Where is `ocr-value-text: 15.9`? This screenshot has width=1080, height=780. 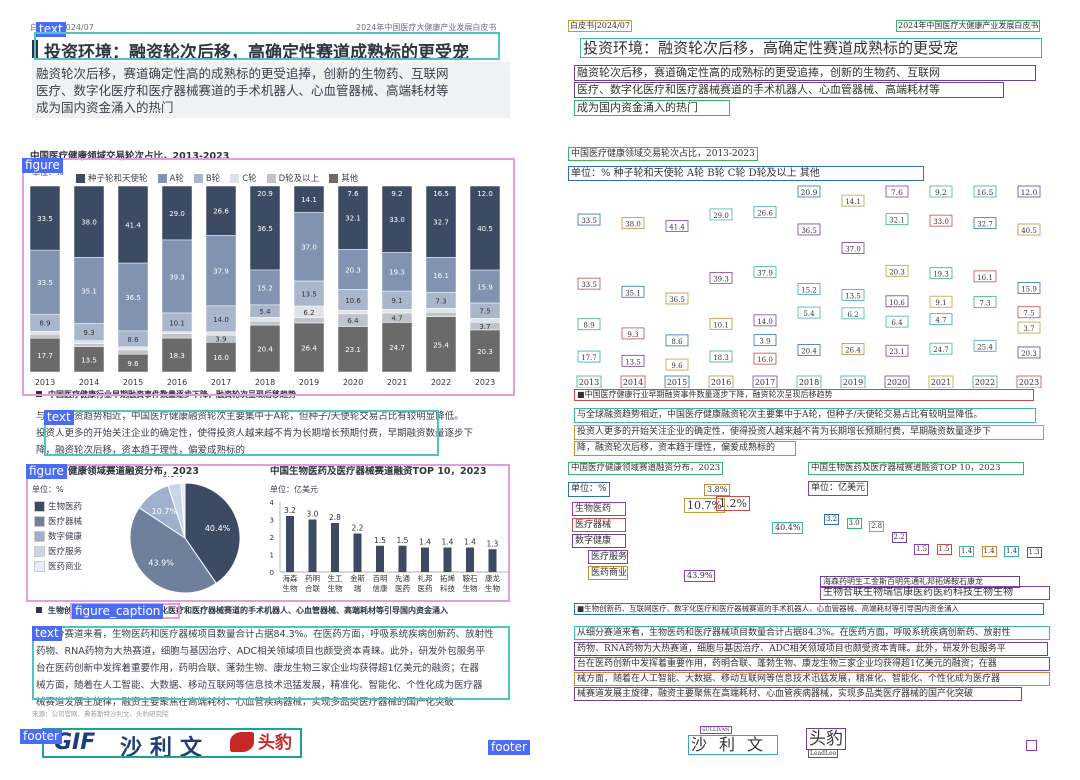
ocr-value-text: 15.9 is located at coordinates (1029, 289).